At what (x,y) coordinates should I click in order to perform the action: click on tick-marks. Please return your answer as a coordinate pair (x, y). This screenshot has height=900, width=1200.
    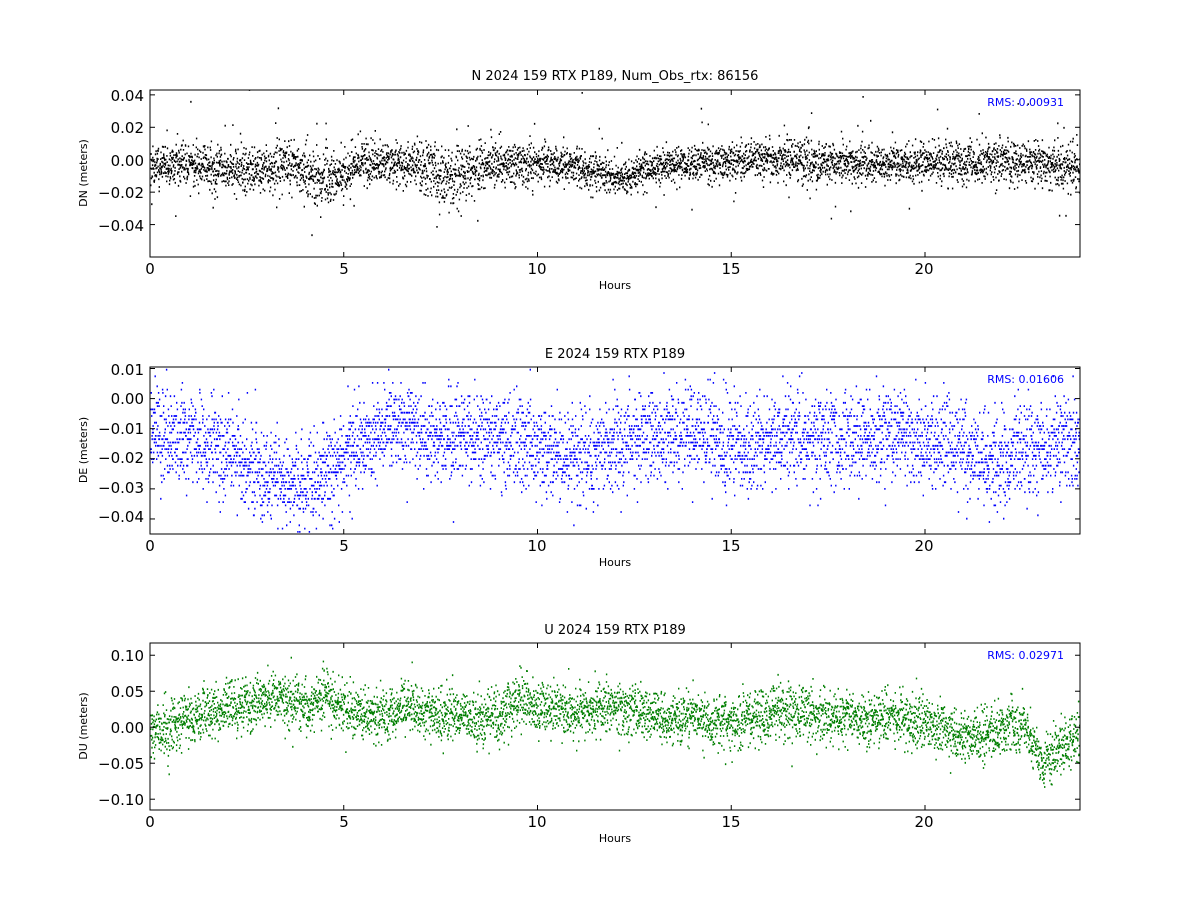
    Looking at the image, I should click on (614, 173).